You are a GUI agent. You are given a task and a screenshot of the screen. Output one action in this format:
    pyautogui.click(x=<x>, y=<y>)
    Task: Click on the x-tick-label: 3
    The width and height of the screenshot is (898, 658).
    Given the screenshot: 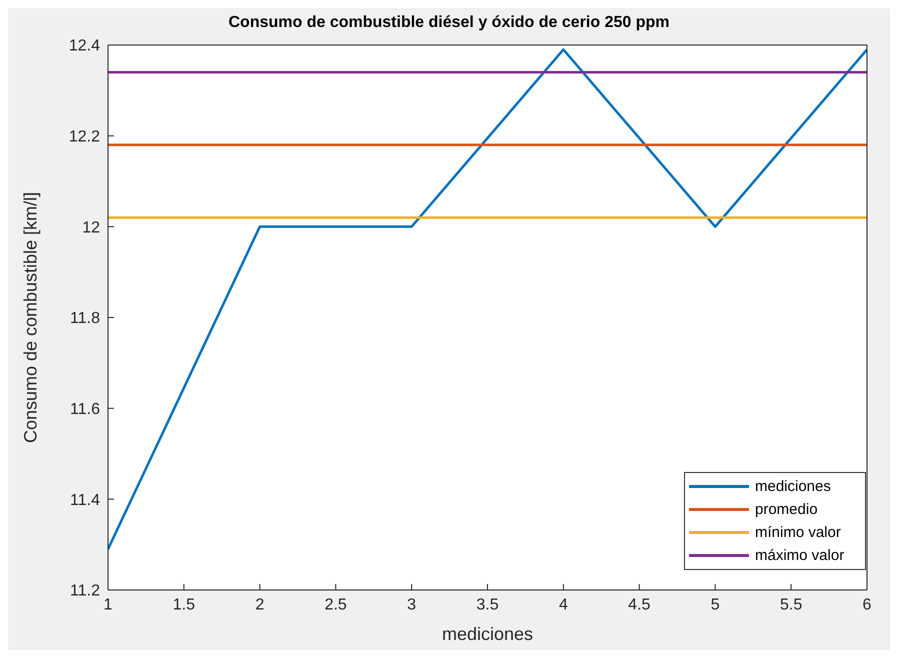 What is the action you would take?
    pyautogui.click(x=411, y=605)
    